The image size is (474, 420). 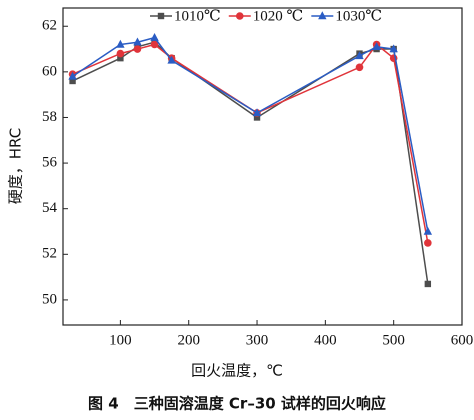 What do you see at coordinates (197, 16) in the screenshot?
I see `legend-label: 1010℃` at bounding box center [197, 16].